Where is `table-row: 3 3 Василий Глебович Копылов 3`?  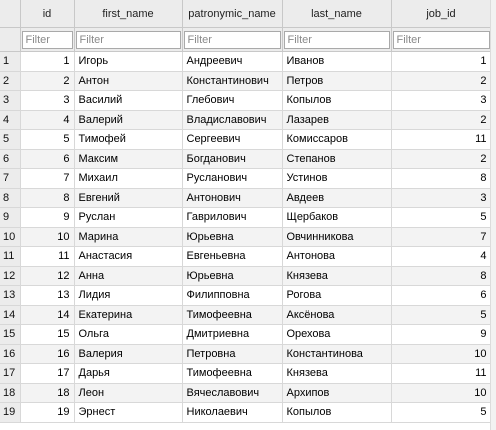
table-row: 3 3 Василий Глебович Копылов 3 is located at coordinates (246, 100).